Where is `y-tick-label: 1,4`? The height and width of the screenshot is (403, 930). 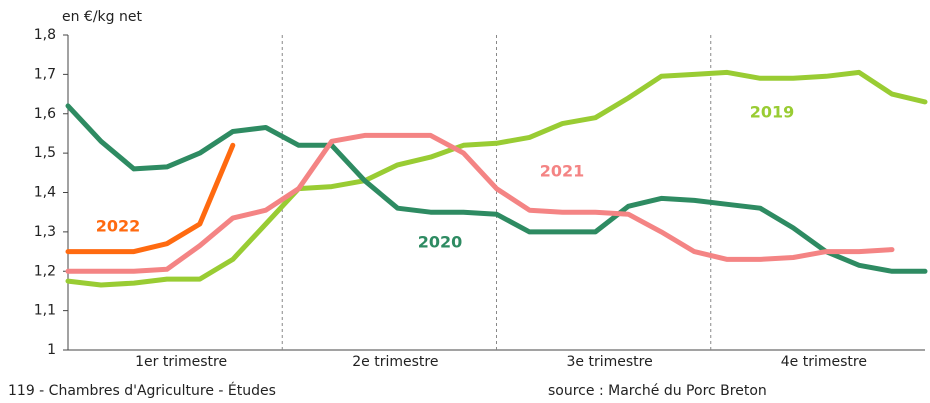
y-tick-label: 1,4 is located at coordinates (45, 193).